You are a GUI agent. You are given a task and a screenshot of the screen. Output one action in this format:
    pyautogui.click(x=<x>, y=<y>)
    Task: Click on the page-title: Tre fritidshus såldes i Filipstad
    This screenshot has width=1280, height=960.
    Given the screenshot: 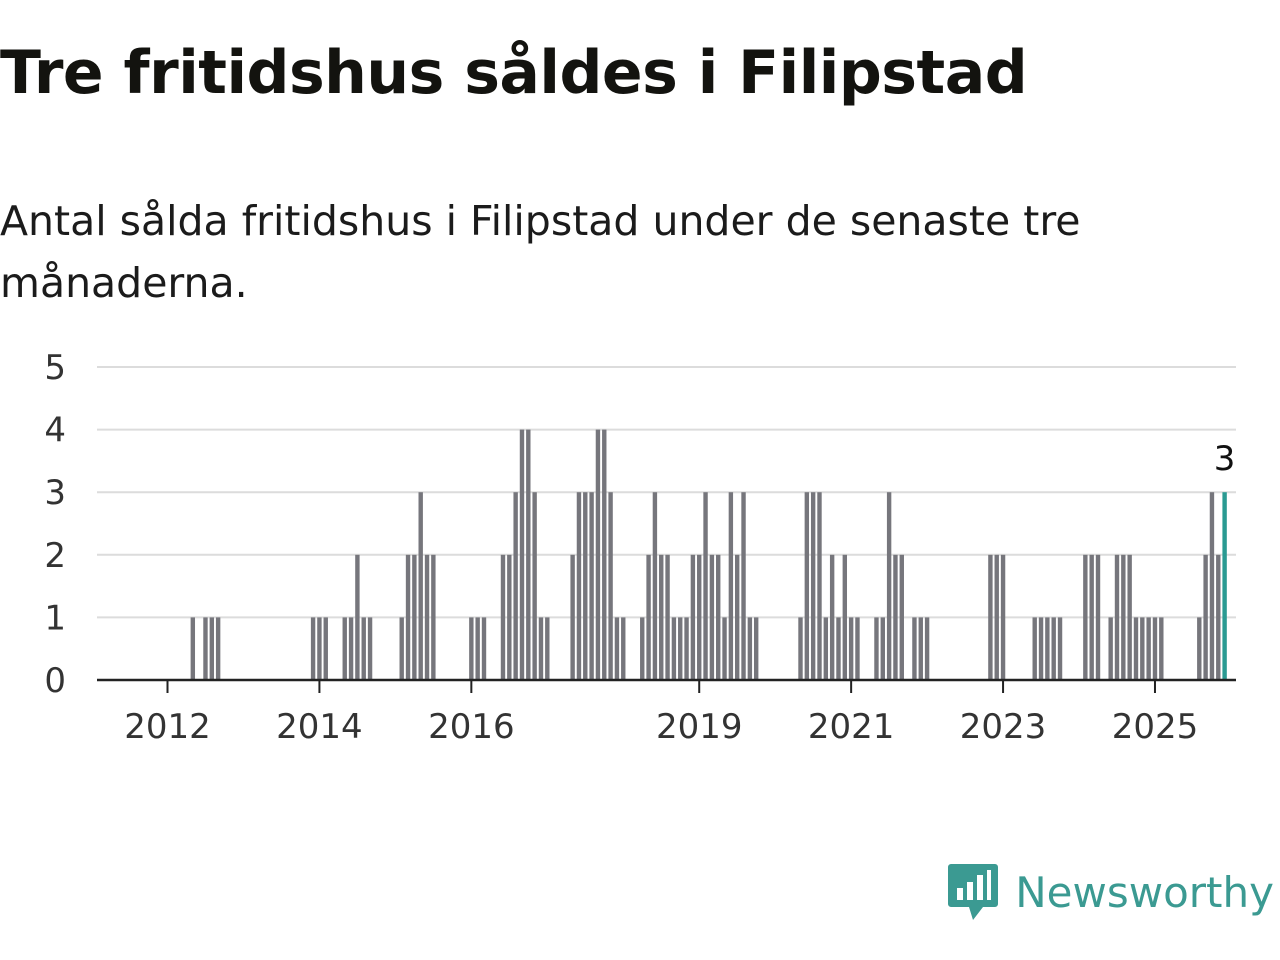 What is the action you would take?
    pyautogui.click(x=514, y=73)
    